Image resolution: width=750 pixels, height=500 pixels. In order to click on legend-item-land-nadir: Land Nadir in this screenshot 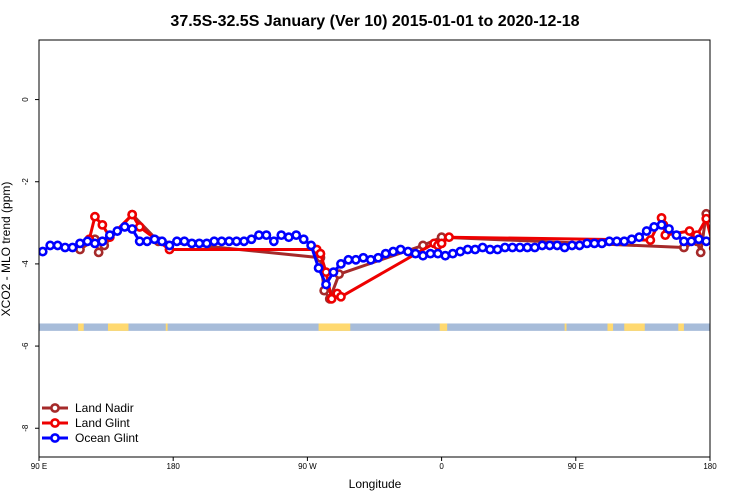, I will do `click(88, 408)`.